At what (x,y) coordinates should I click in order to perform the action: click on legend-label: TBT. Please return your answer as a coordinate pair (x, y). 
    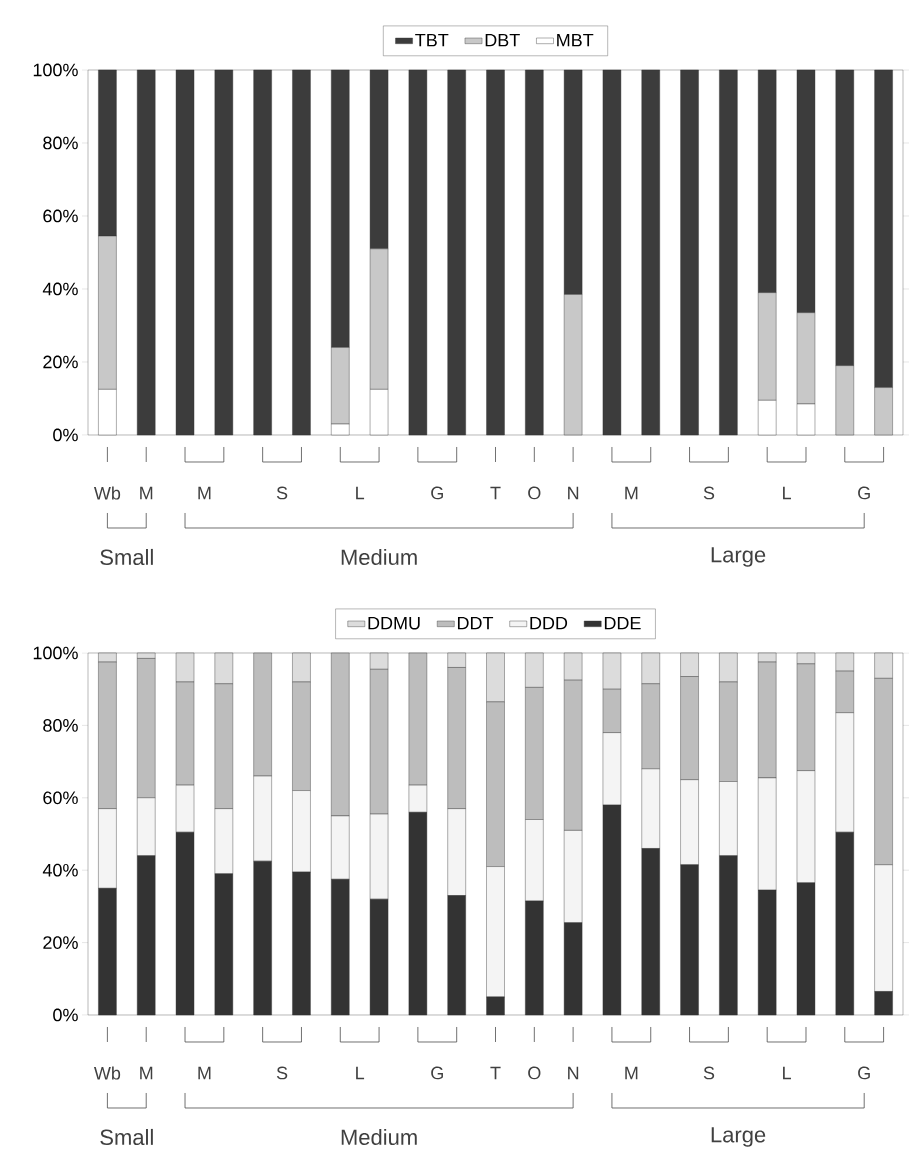
    Looking at the image, I should click on (432, 40).